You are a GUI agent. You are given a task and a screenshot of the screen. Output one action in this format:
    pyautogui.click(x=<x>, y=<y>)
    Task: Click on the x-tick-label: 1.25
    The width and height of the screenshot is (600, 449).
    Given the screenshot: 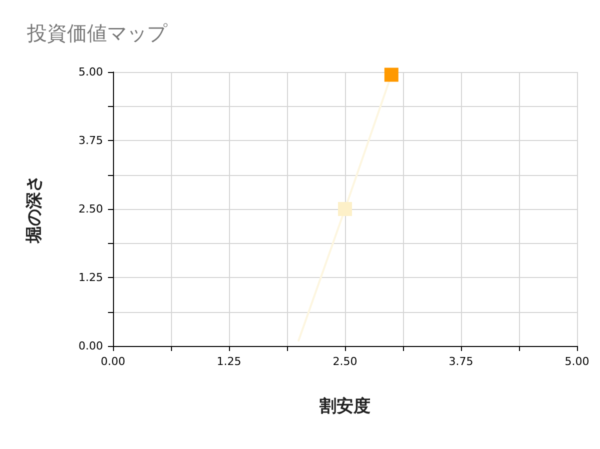 What is the action you would take?
    pyautogui.click(x=229, y=361)
    